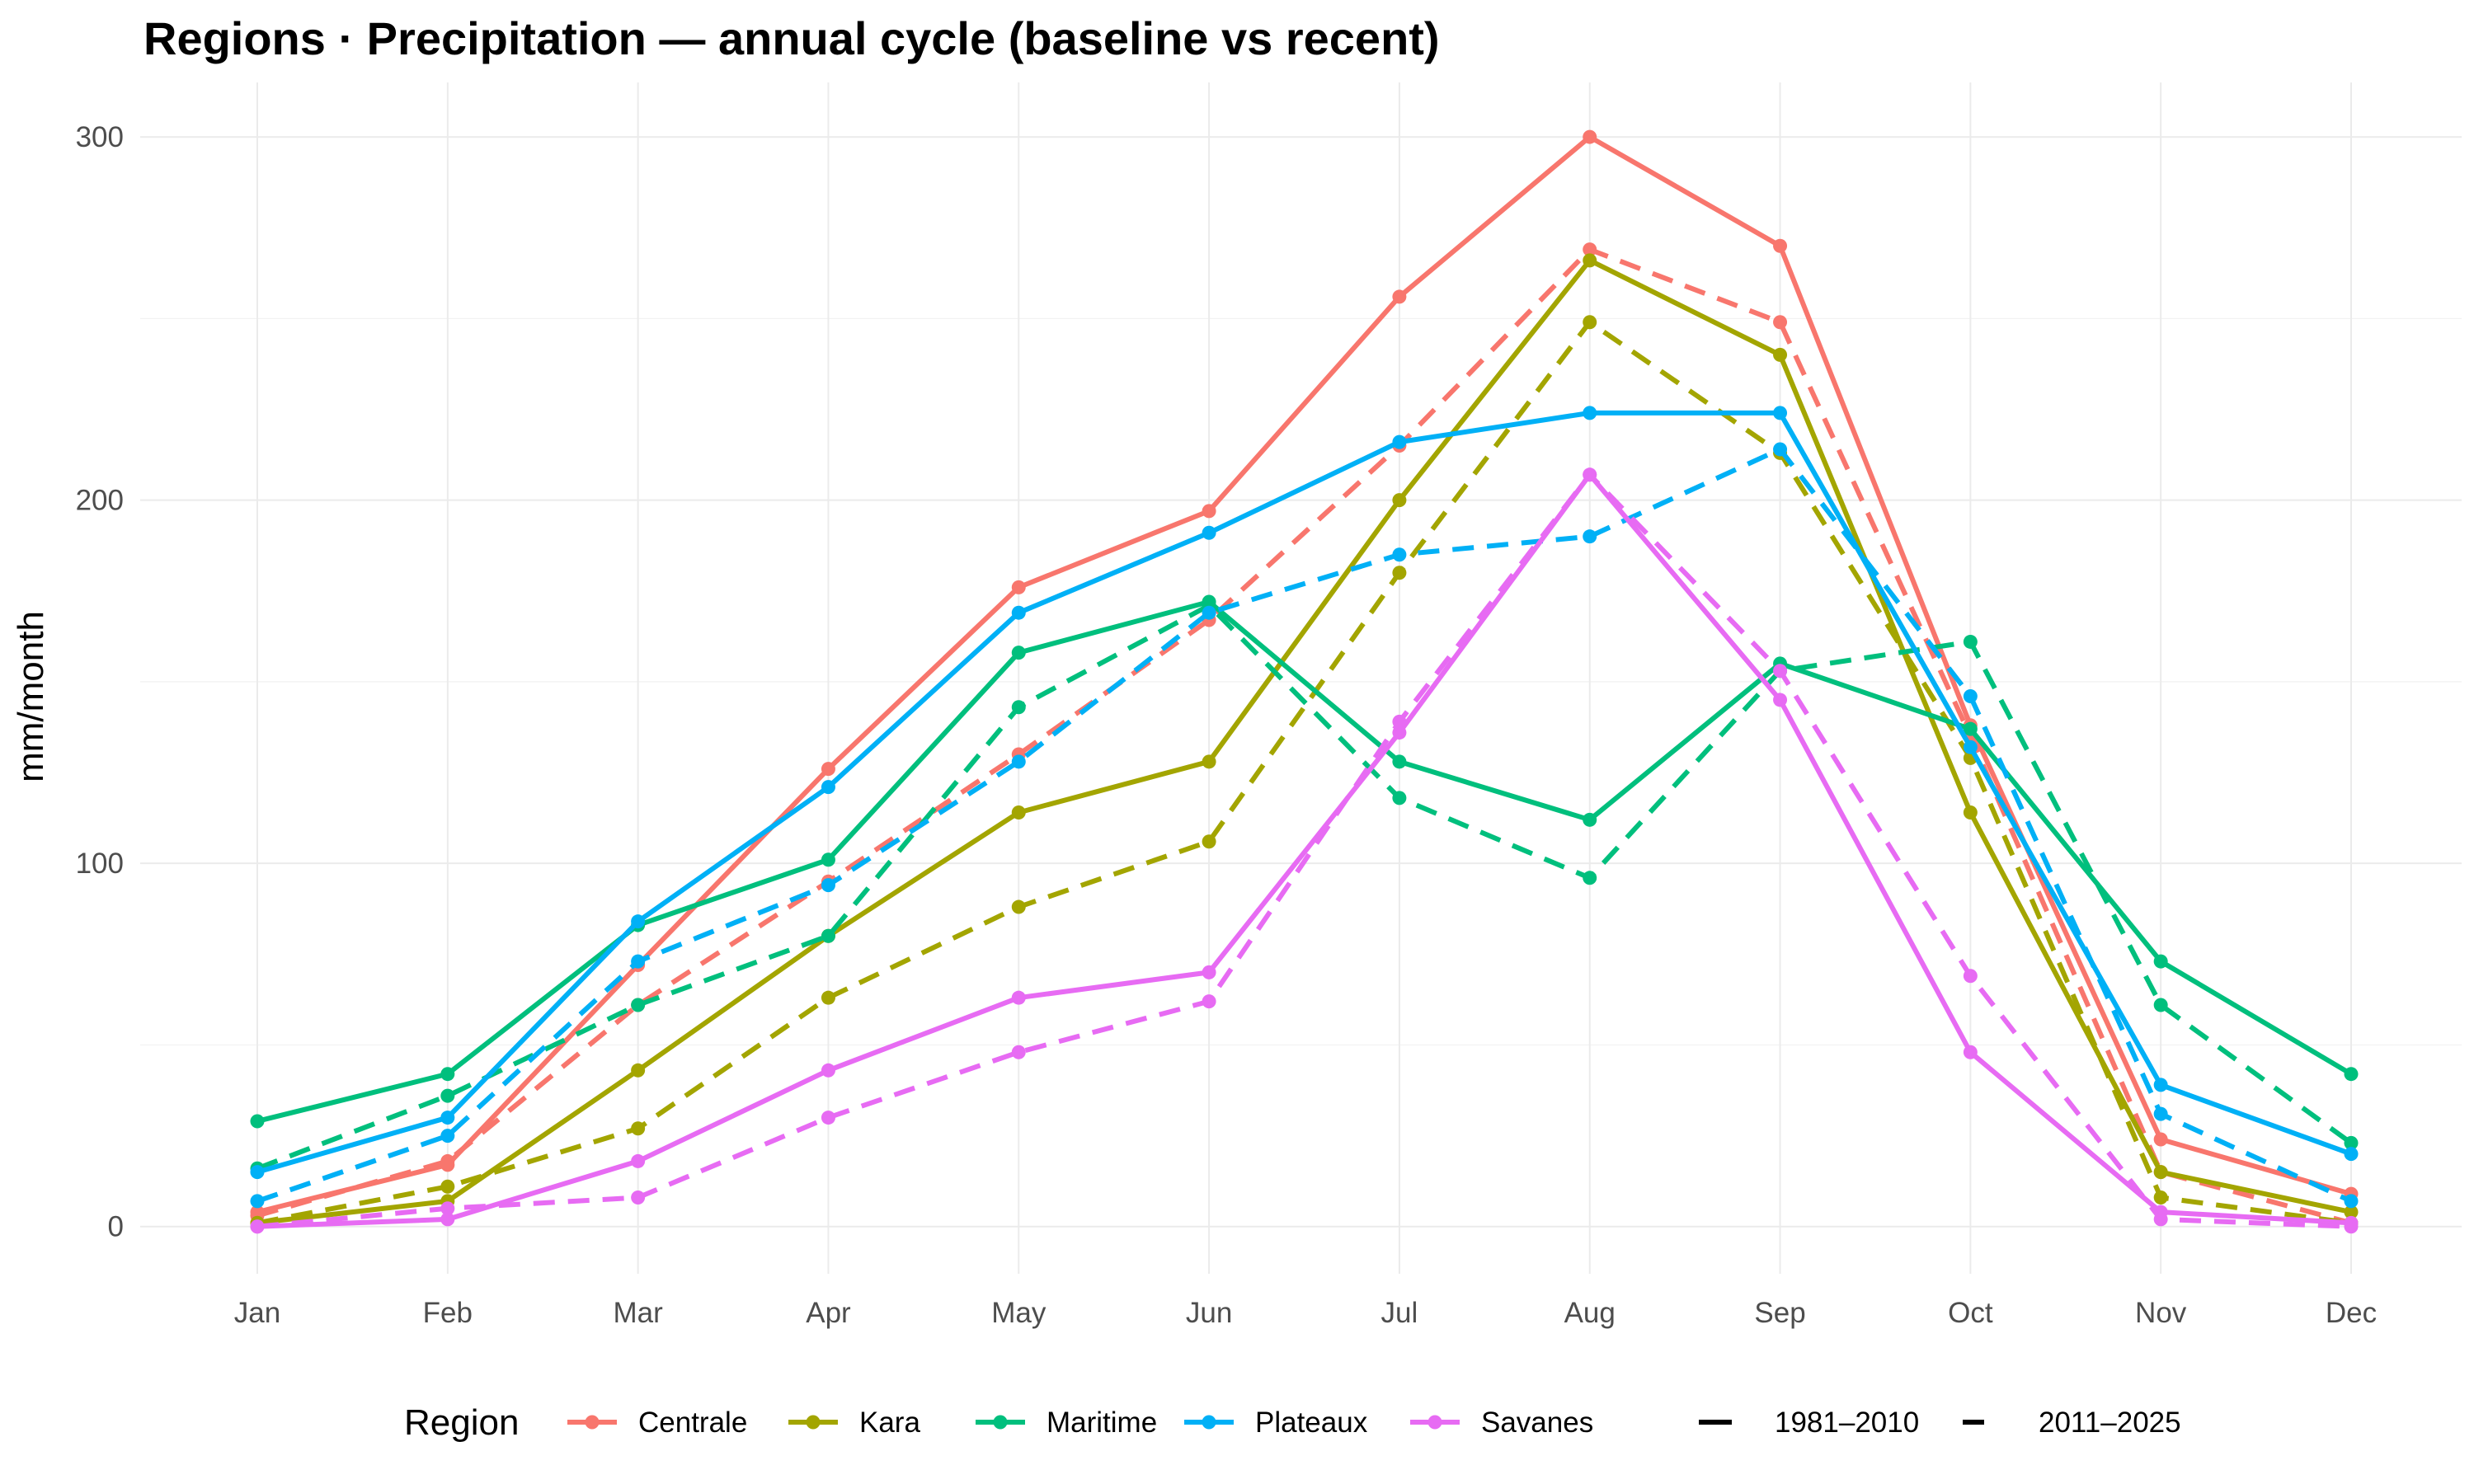  I want to click on y-tick-label: 300, so click(100, 137).